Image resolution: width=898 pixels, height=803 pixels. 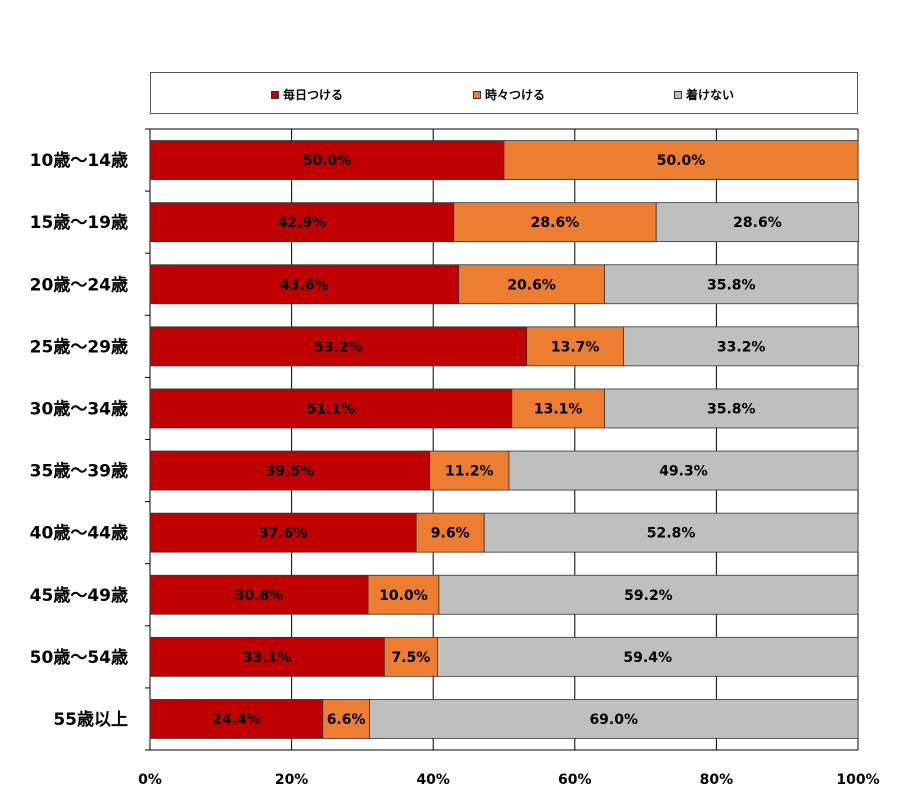 What do you see at coordinates (79, 595) in the screenshot?
I see `category-label-7: 45歳～49歳` at bounding box center [79, 595].